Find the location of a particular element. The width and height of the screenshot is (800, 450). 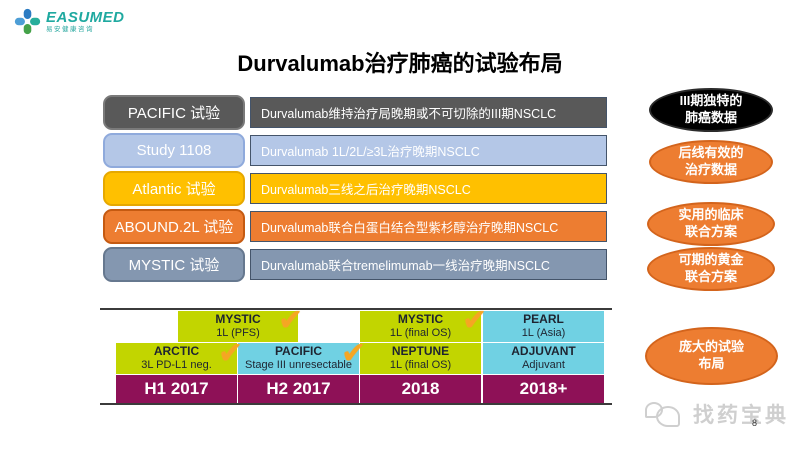

trial-desc-pacific: Durvalumab维持治疗局晚期或不可切除的III期NSCLC is located at coordinates (428, 112).